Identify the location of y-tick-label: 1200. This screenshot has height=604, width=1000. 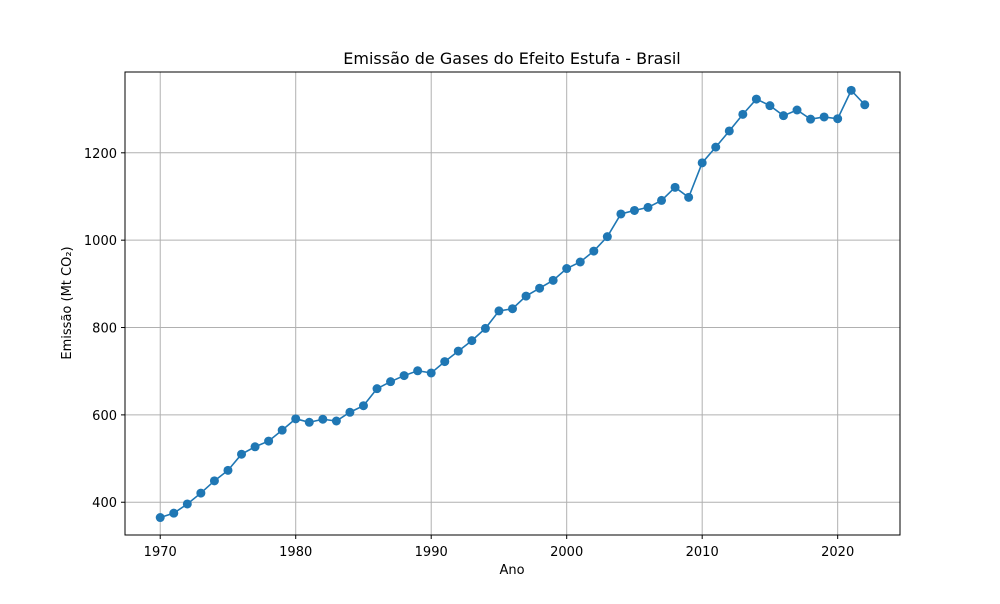
(100, 154).